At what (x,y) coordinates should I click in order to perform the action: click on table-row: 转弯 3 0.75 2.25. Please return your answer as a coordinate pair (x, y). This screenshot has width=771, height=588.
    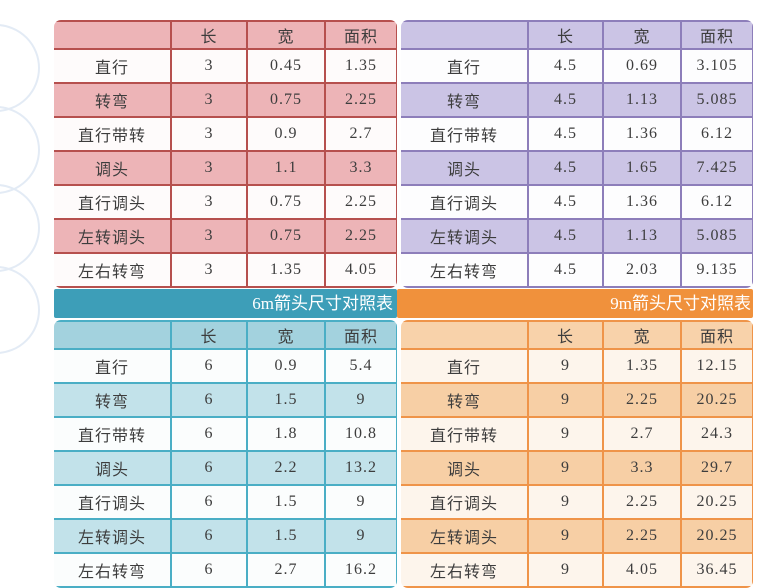
    Looking at the image, I should click on (225, 100).